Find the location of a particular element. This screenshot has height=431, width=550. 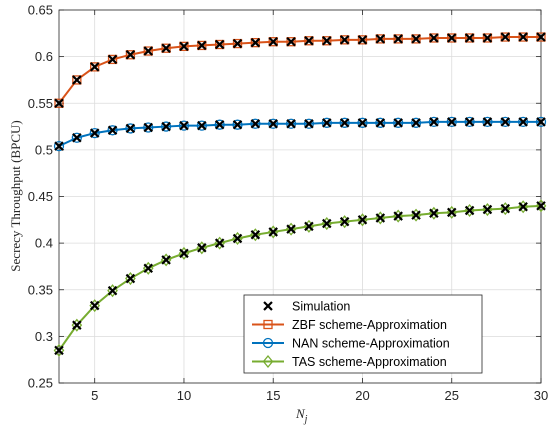

legend-entry: Simulation is located at coordinates (306, 307).